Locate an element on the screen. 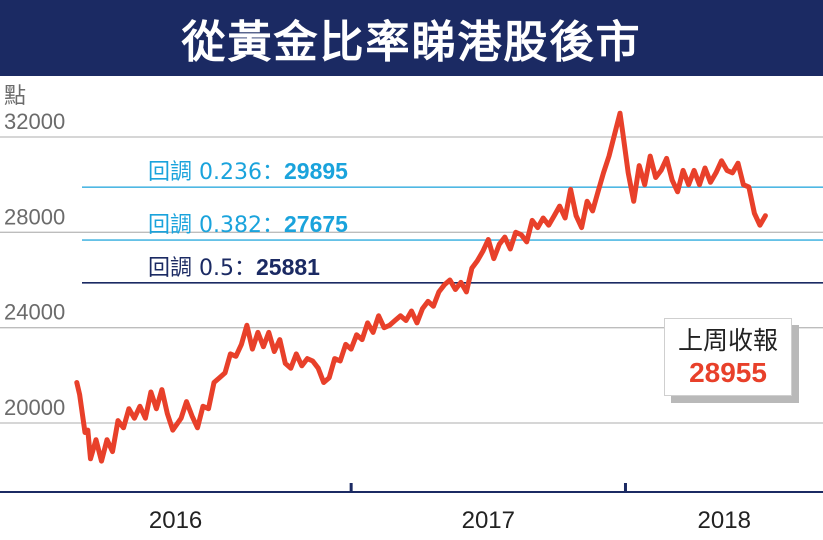  y-axis-unit: 點 is located at coordinates (15, 96).